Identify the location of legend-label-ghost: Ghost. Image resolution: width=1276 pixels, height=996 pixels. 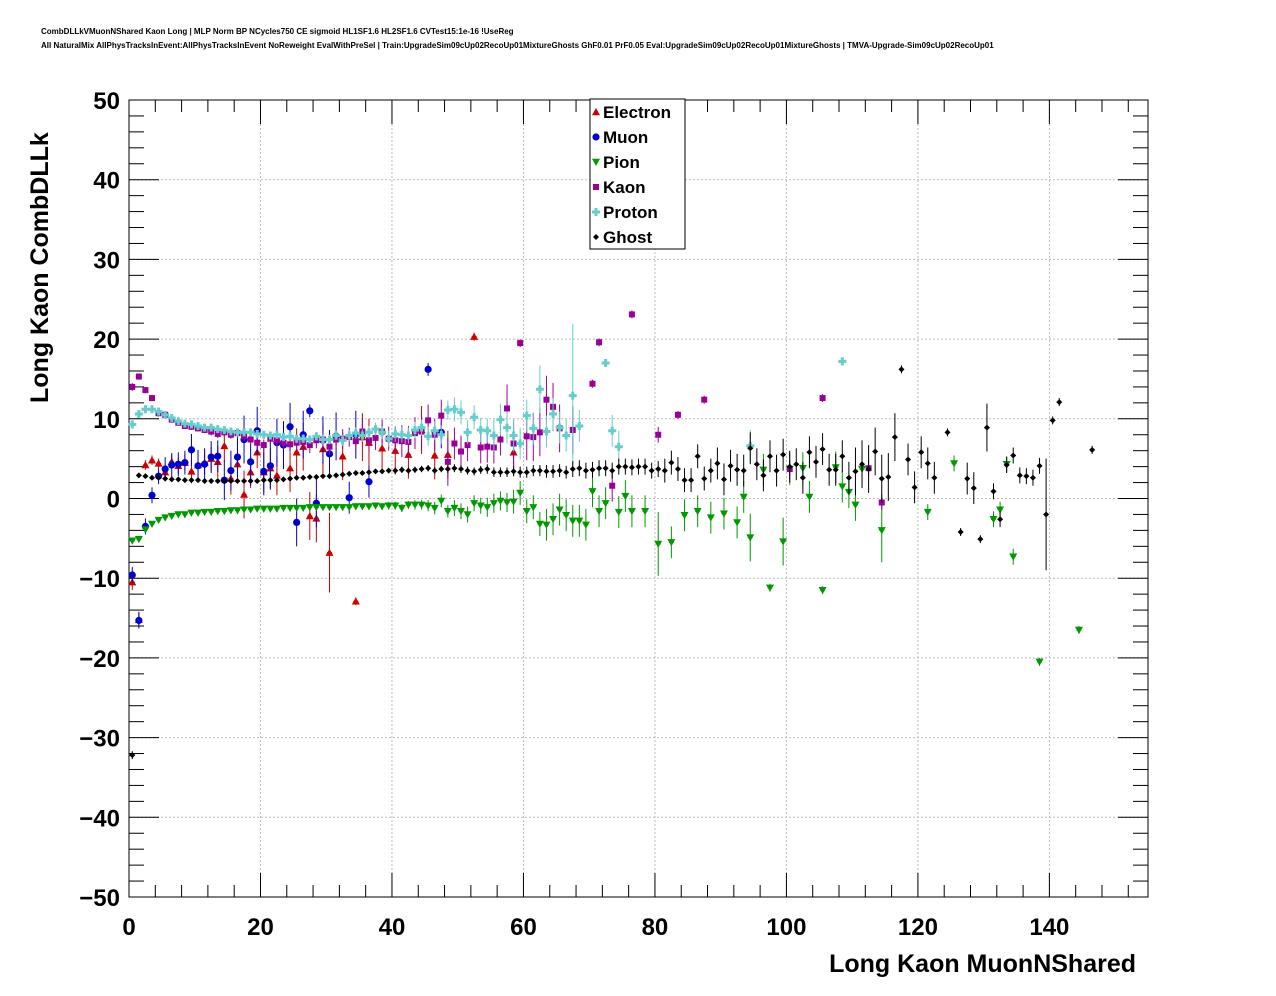
(627, 237).